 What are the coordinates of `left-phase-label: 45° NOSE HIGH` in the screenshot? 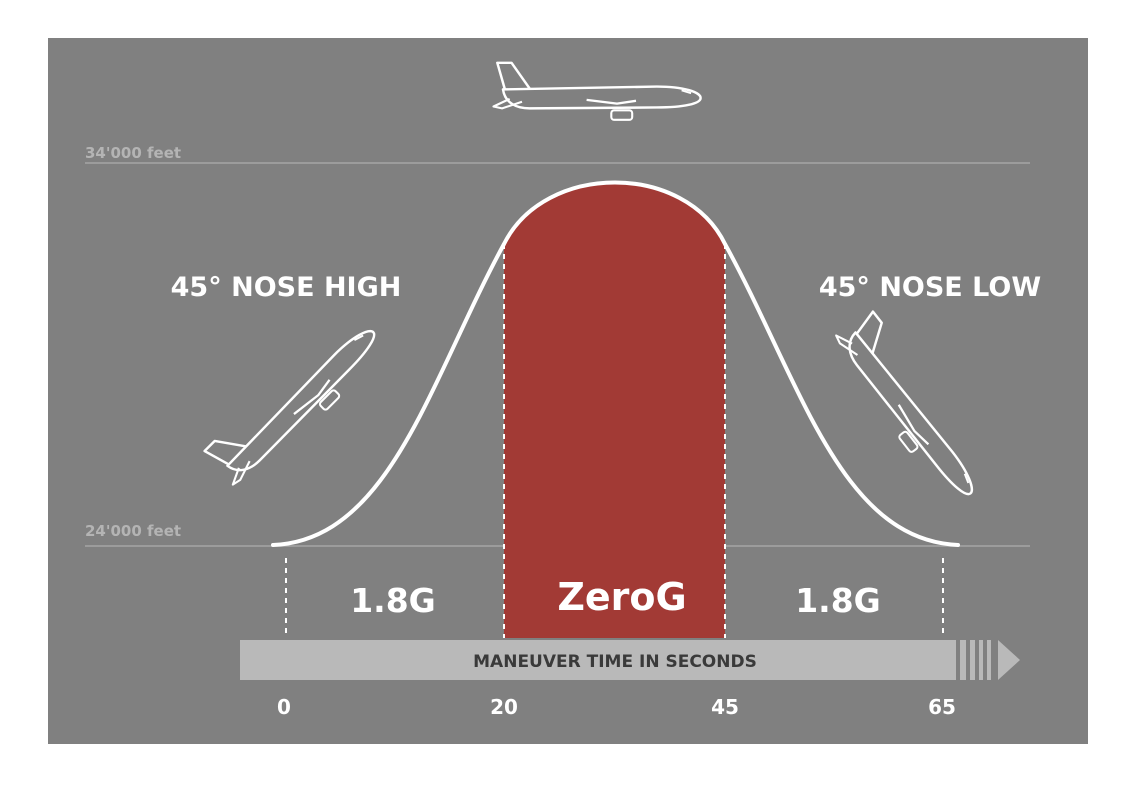 It's located at (286, 287).